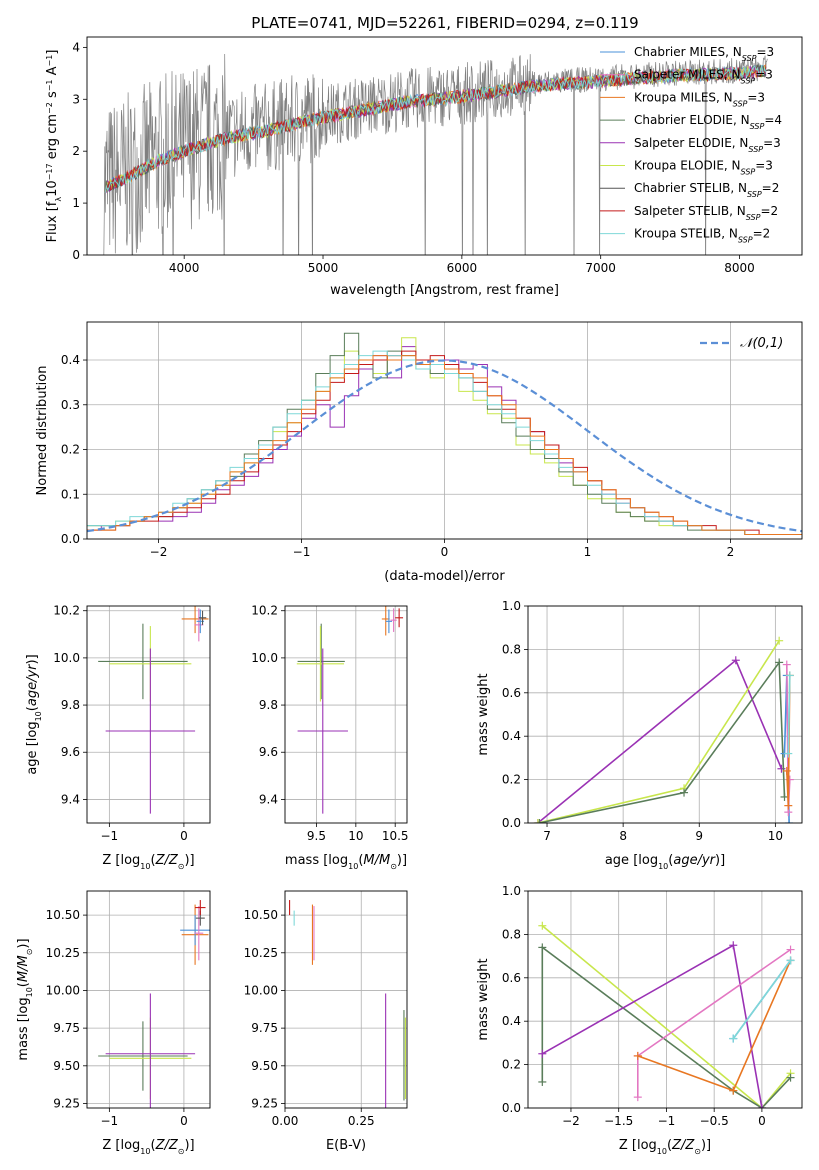 Image resolution: width=819 pixels, height=1170 pixels. Describe the element at coordinates (618, 1121) in the screenshot. I see `x-tick-label: −1.5` at that location.